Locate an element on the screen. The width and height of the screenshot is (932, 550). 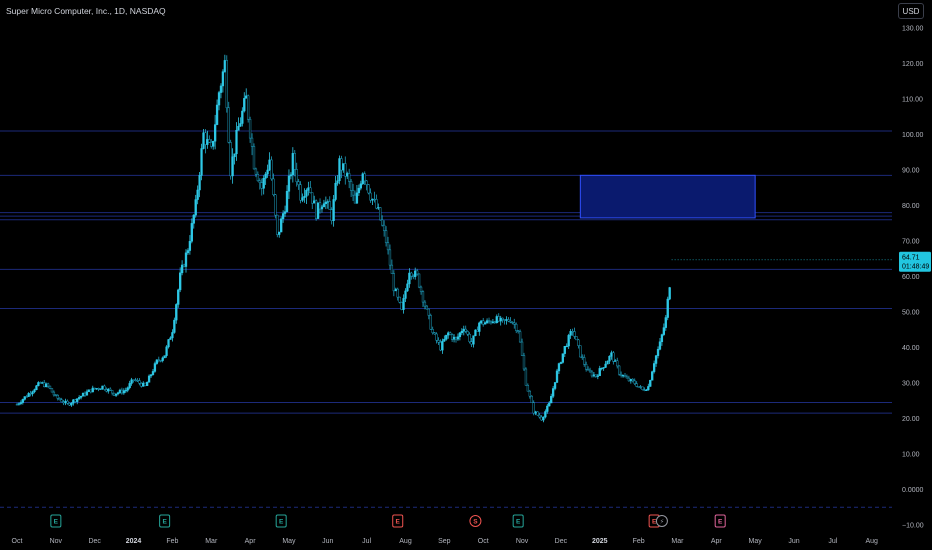
zone-rect is located at coordinates (667, 196).